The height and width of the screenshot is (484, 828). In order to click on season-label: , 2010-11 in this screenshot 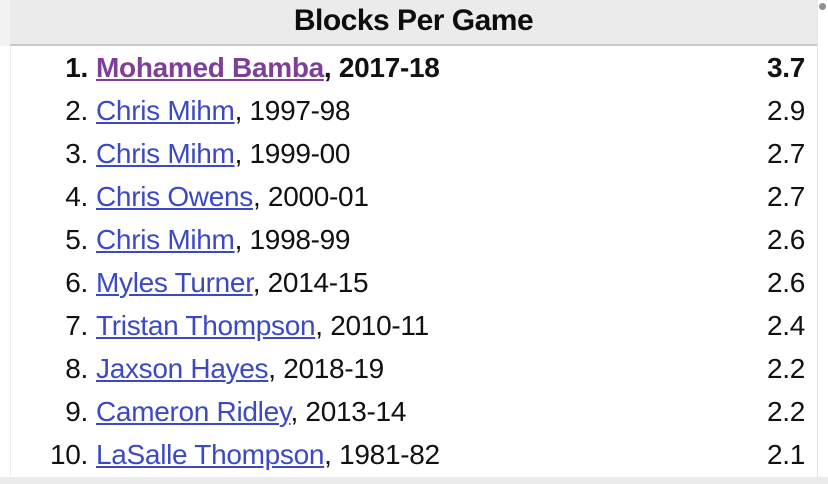, I will do `click(372, 325)`.